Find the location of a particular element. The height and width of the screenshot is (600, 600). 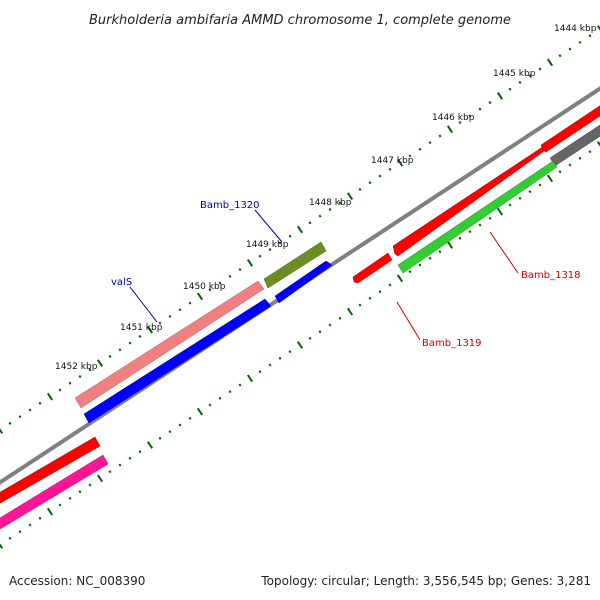

gene-label-vals: valS is located at coordinates (121, 282).